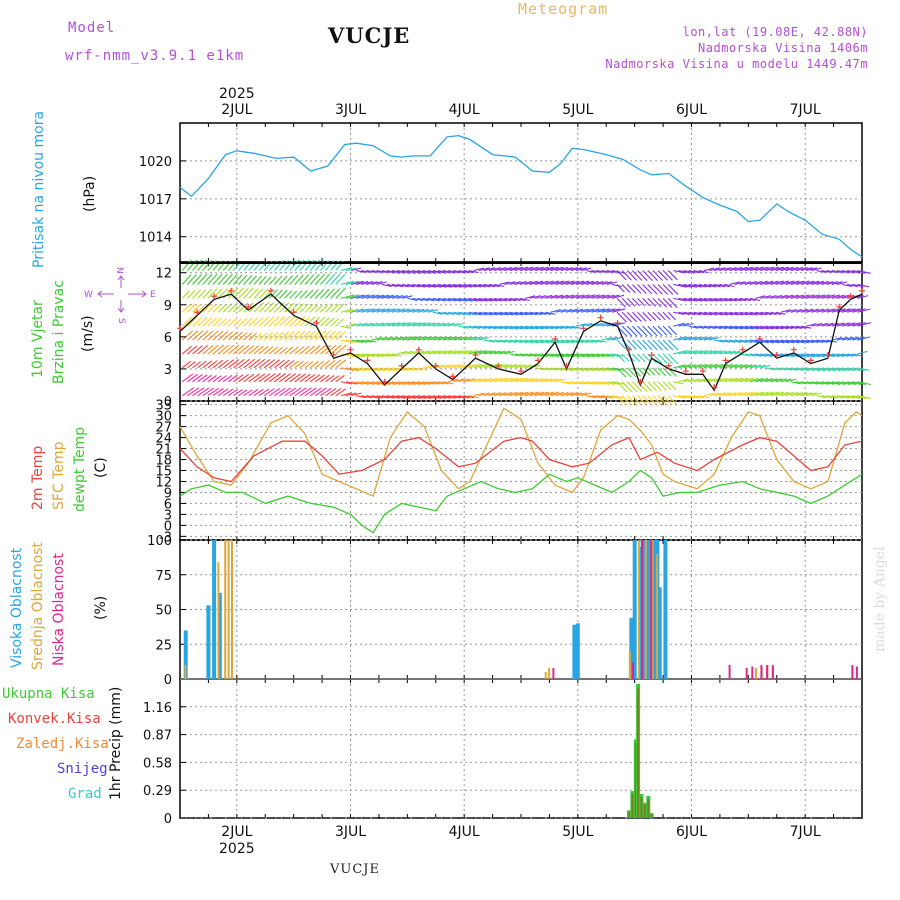 This screenshot has height=900, width=900. Describe the element at coordinates (648, 808) in the screenshot. I see `precip-conv-bar` at that location.